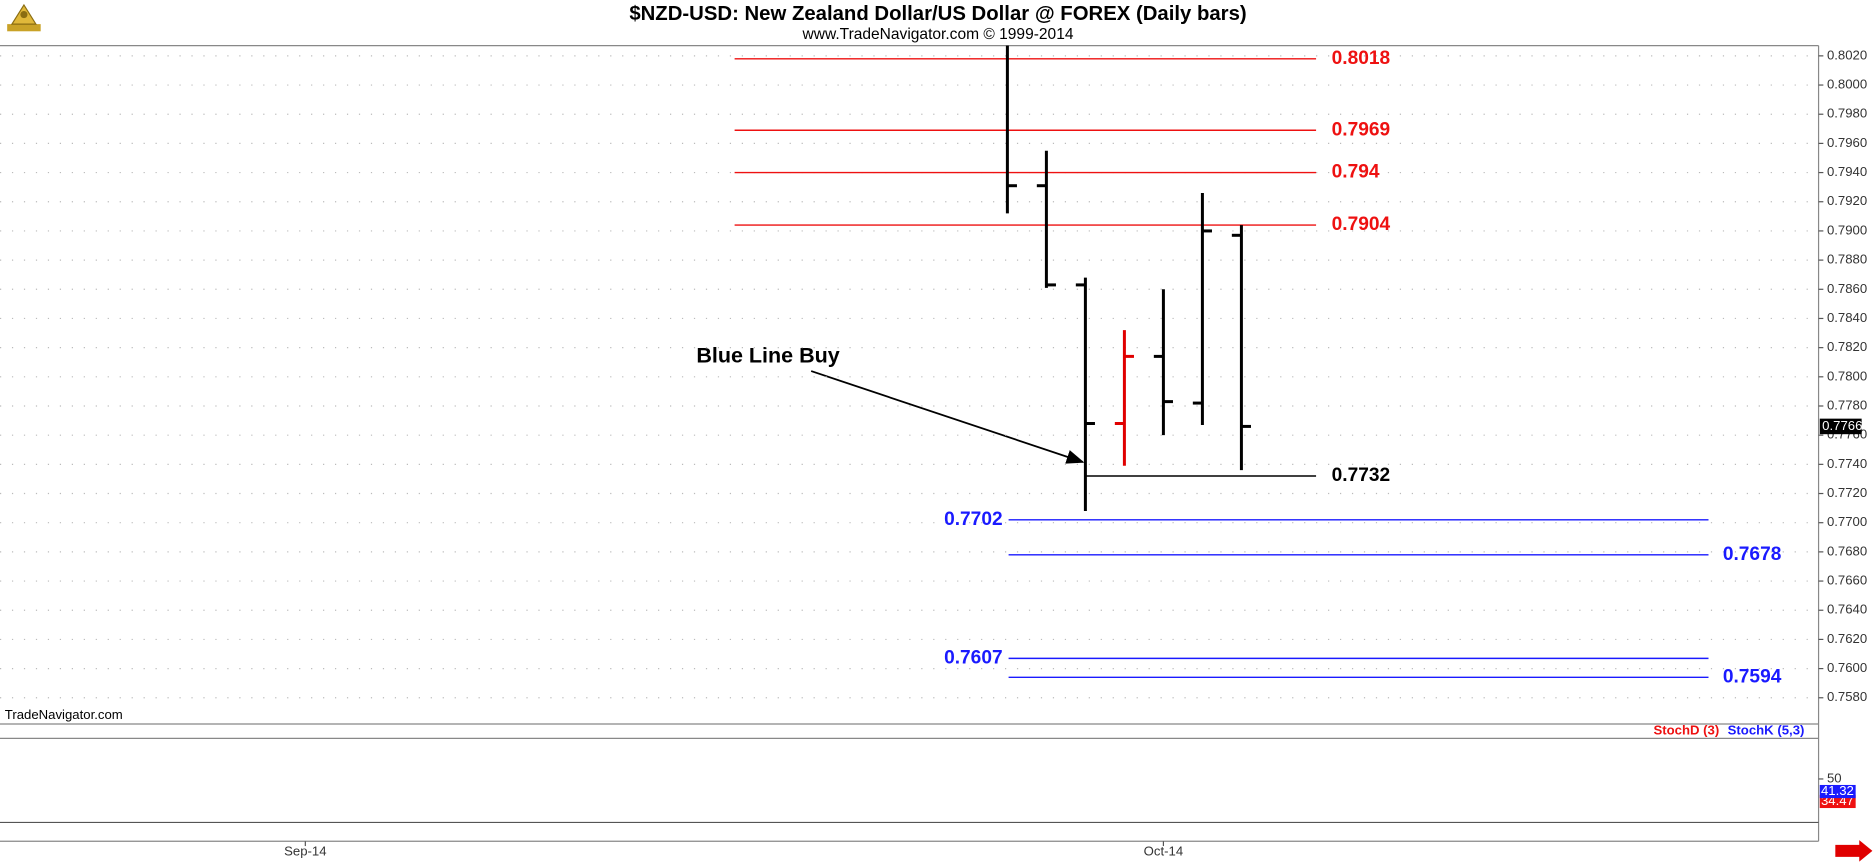 The width and height of the screenshot is (1876, 863). Describe the element at coordinates (1847, 696) in the screenshot. I see `y-tick-label: 0.7580` at that location.